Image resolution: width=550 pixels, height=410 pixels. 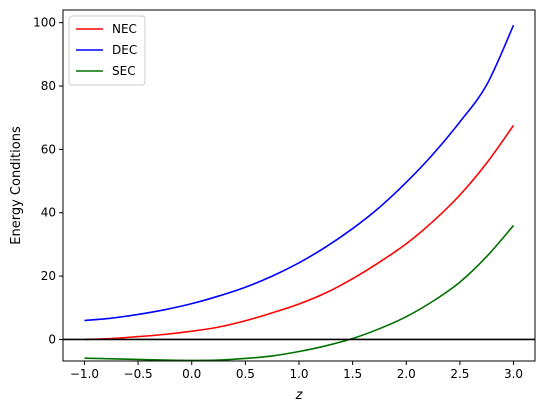 I want to click on x-tick-label: 3.0, so click(x=513, y=374).